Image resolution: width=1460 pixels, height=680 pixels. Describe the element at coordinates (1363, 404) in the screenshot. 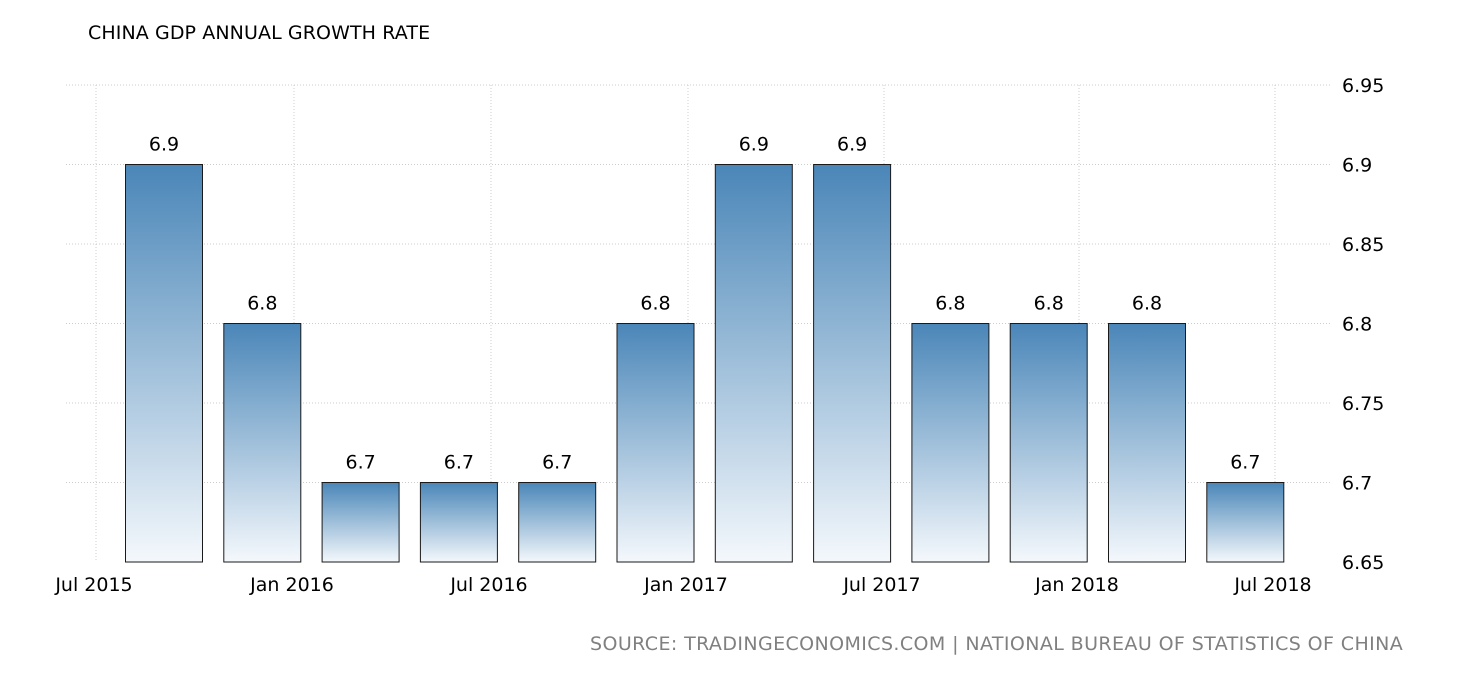

I see `y-tick-label: 6.75` at that location.